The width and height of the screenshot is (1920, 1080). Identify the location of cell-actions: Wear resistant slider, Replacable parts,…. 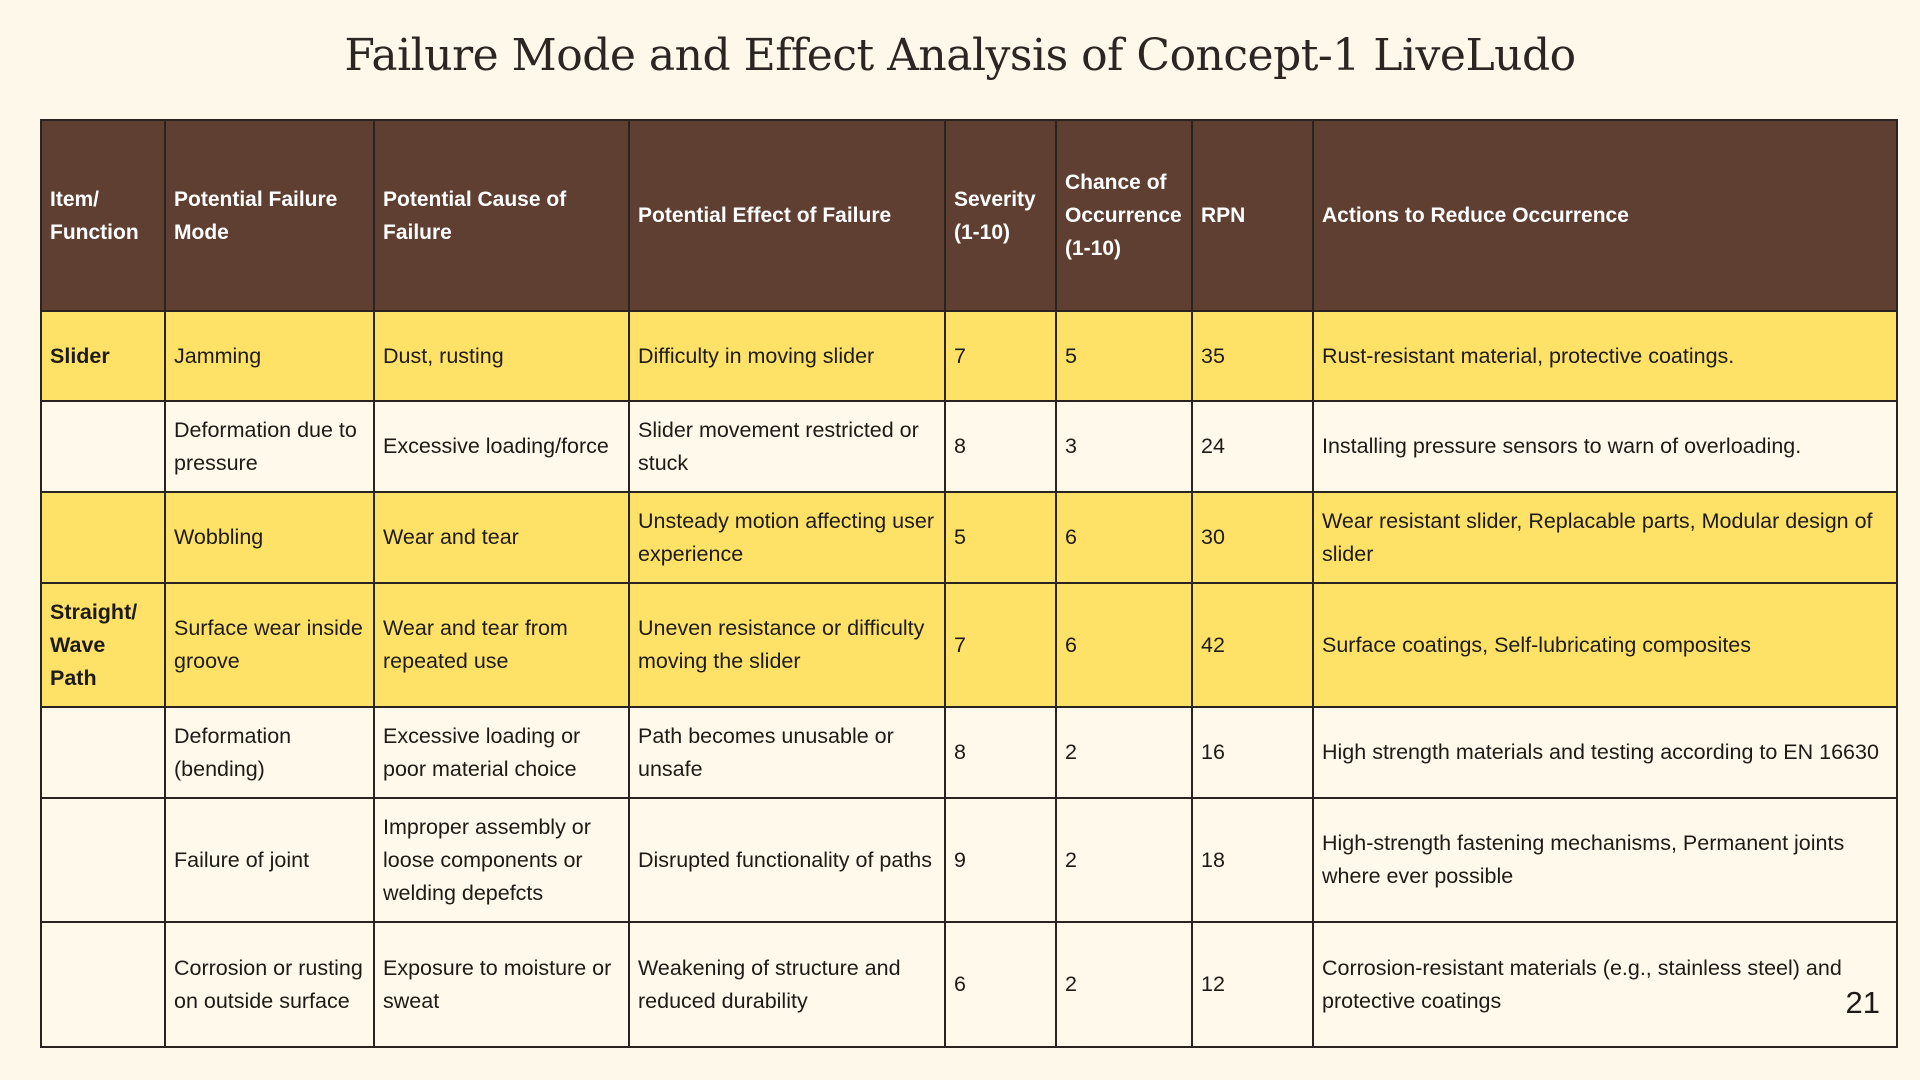
(1605, 537).